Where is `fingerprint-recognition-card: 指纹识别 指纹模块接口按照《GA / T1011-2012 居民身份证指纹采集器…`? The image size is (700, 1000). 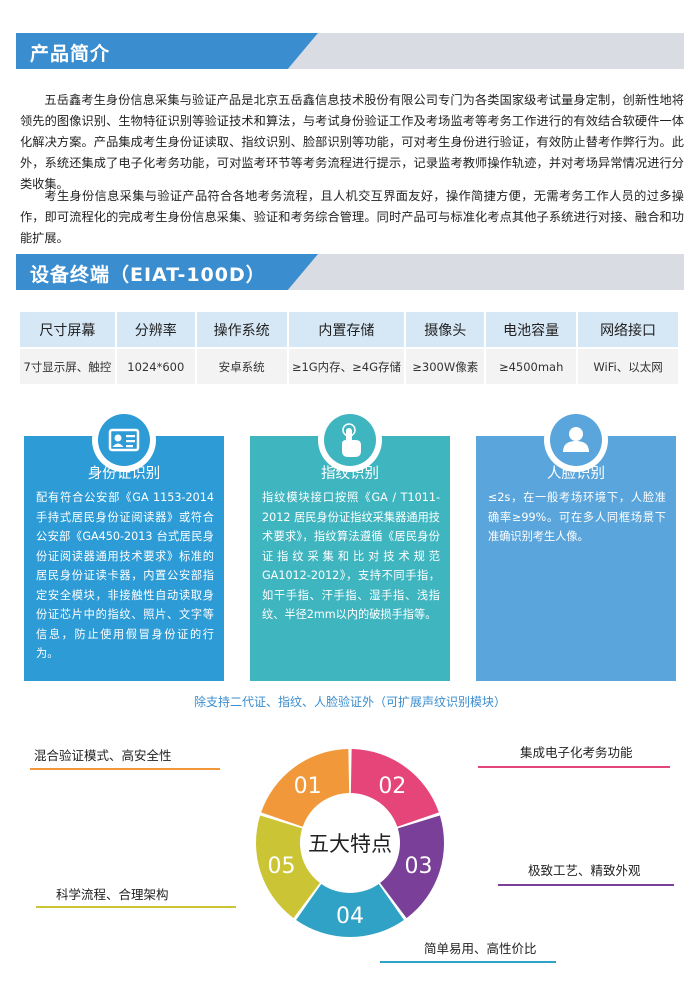 fingerprint-recognition-card: 指纹识别 指纹模块接口按照《GA / T1011-2012 居民身份证指纹采集器… is located at coordinates (350, 544).